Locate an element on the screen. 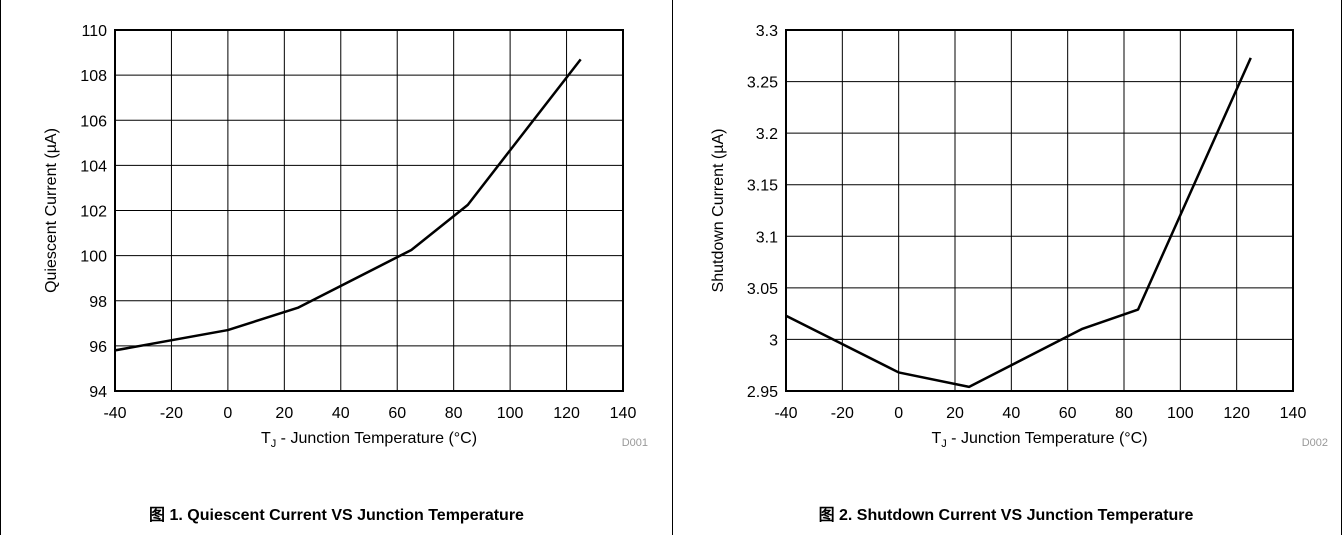 Image resolution: width=1342 pixels, height=535 pixels. y-axis-label: Quiescent Current (µA) is located at coordinates (51, 210).